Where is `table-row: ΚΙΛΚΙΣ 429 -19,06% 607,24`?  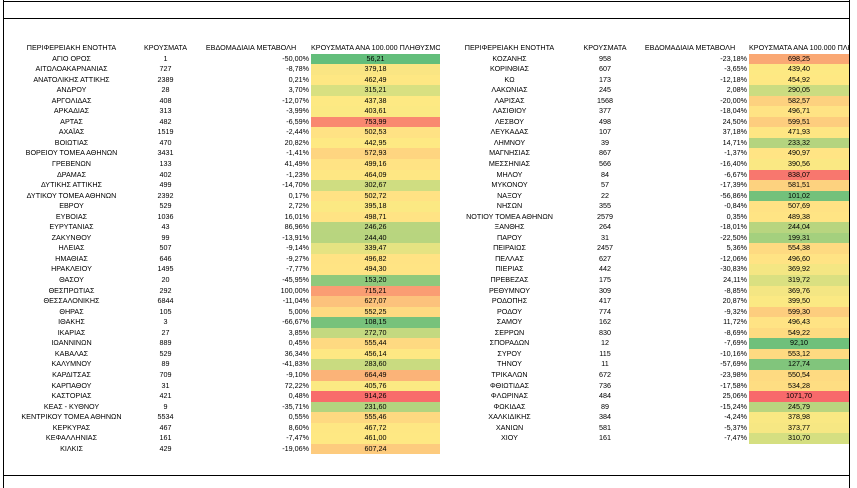
table-row: ΚΙΛΚΙΣ 429 -19,06% 607,24 is located at coordinates (426, 449).